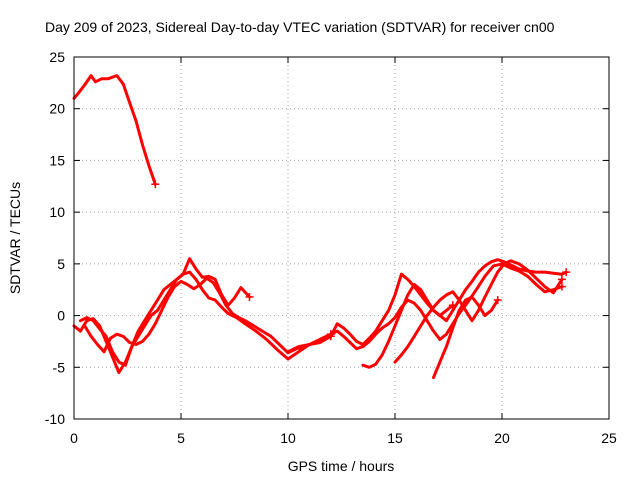 The image size is (640, 480). Describe the element at coordinates (57, 109) in the screenshot. I see `y-tick-label: 20` at that location.